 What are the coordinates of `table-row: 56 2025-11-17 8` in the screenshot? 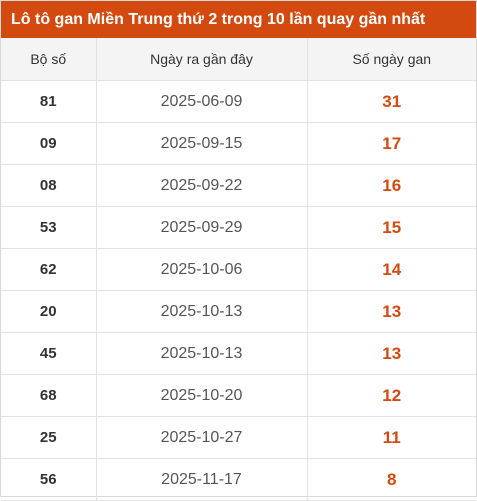 It's located at (238, 479).